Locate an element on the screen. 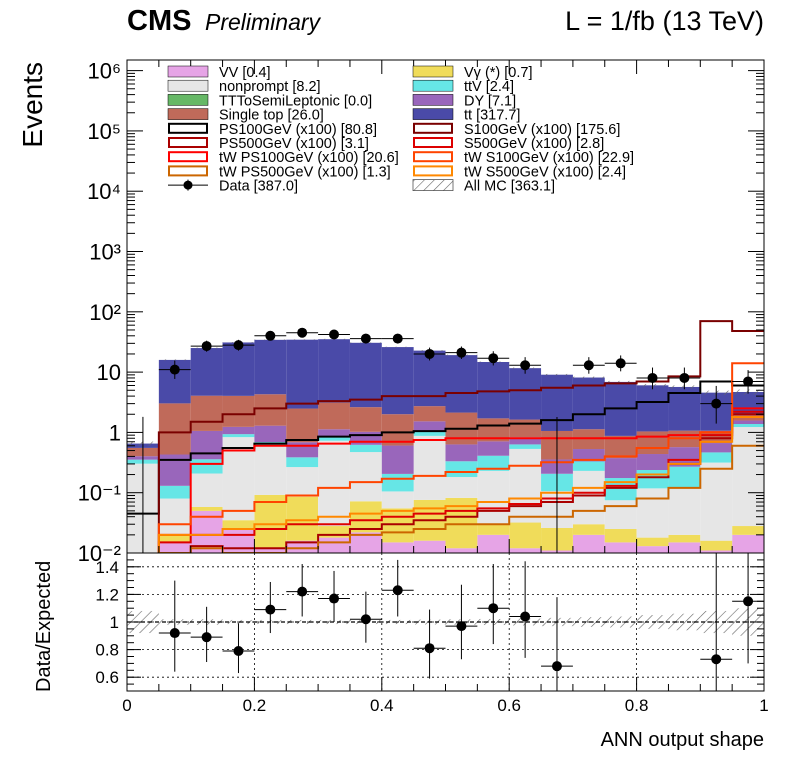 The image size is (796, 772). ratio-y-tick-label-1: 0.8 is located at coordinates (107, 650).